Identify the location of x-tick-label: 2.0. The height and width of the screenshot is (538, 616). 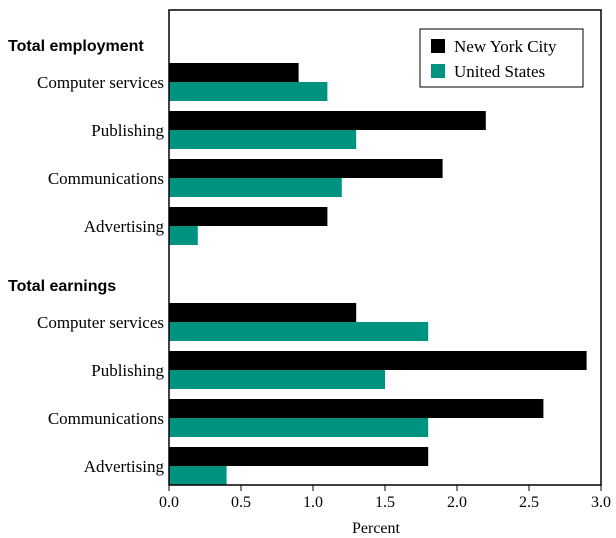
(457, 502).